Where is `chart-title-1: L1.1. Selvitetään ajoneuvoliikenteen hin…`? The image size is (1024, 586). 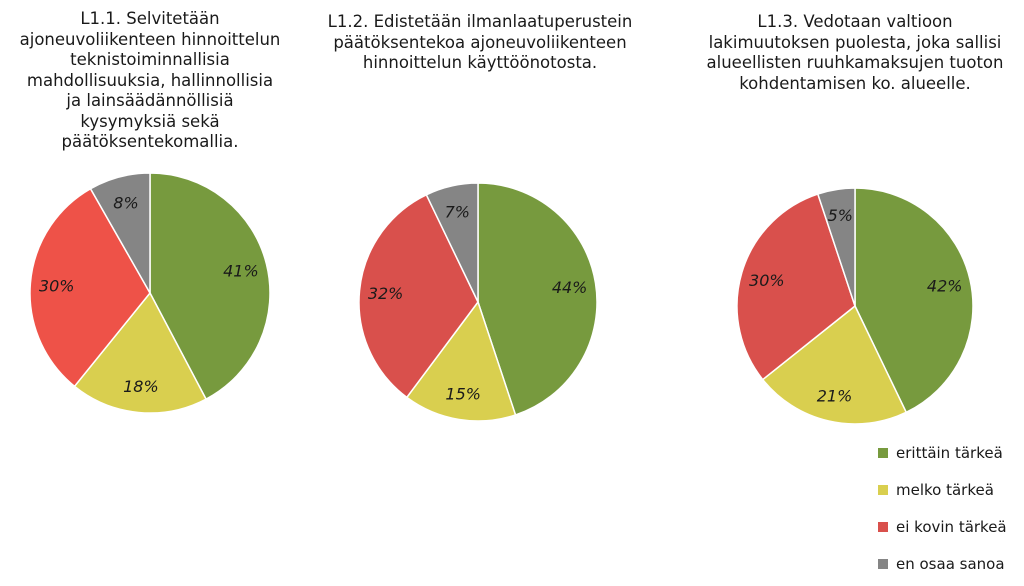
chart-title-1: L1.1. Selvitetään ajoneuvoliikenteen hin… is located at coordinates (150, 81).